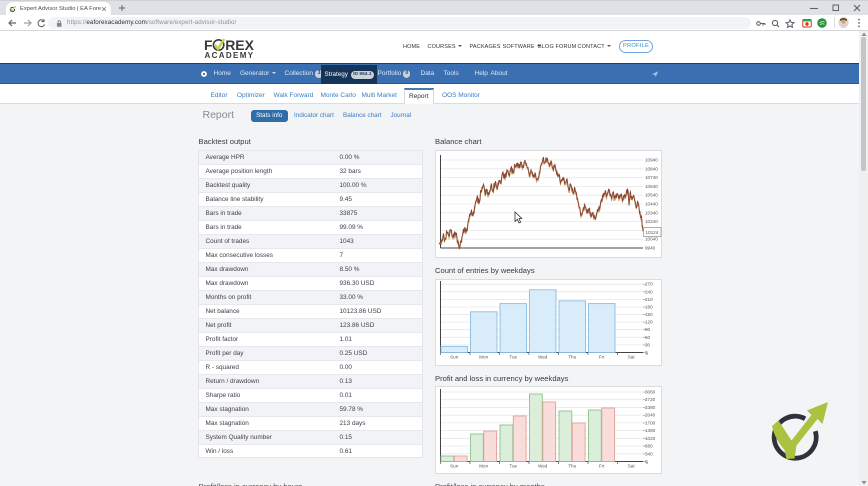  I want to click on svg-text: 10440, so click(651, 204).